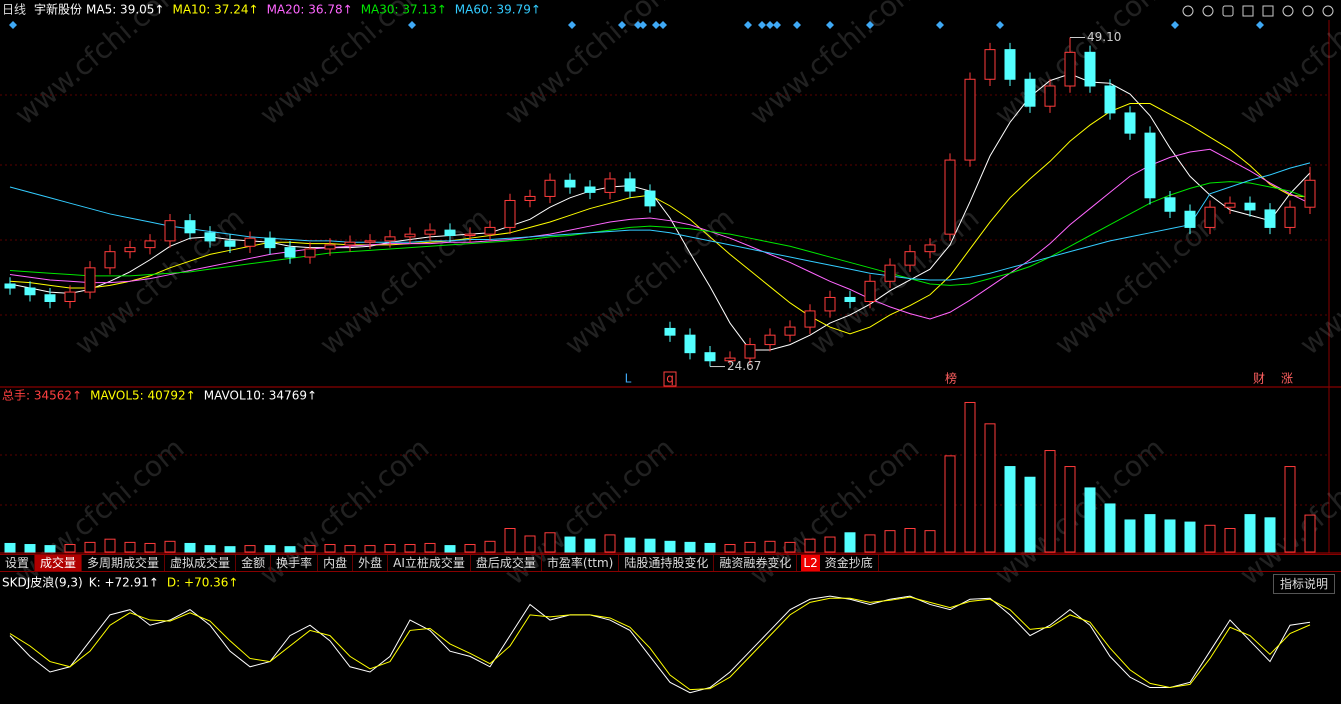 Image resolution: width=1341 pixels, height=704 pixels. What do you see at coordinates (1288, 11) in the screenshot?
I see `icon-undo` at bounding box center [1288, 11].